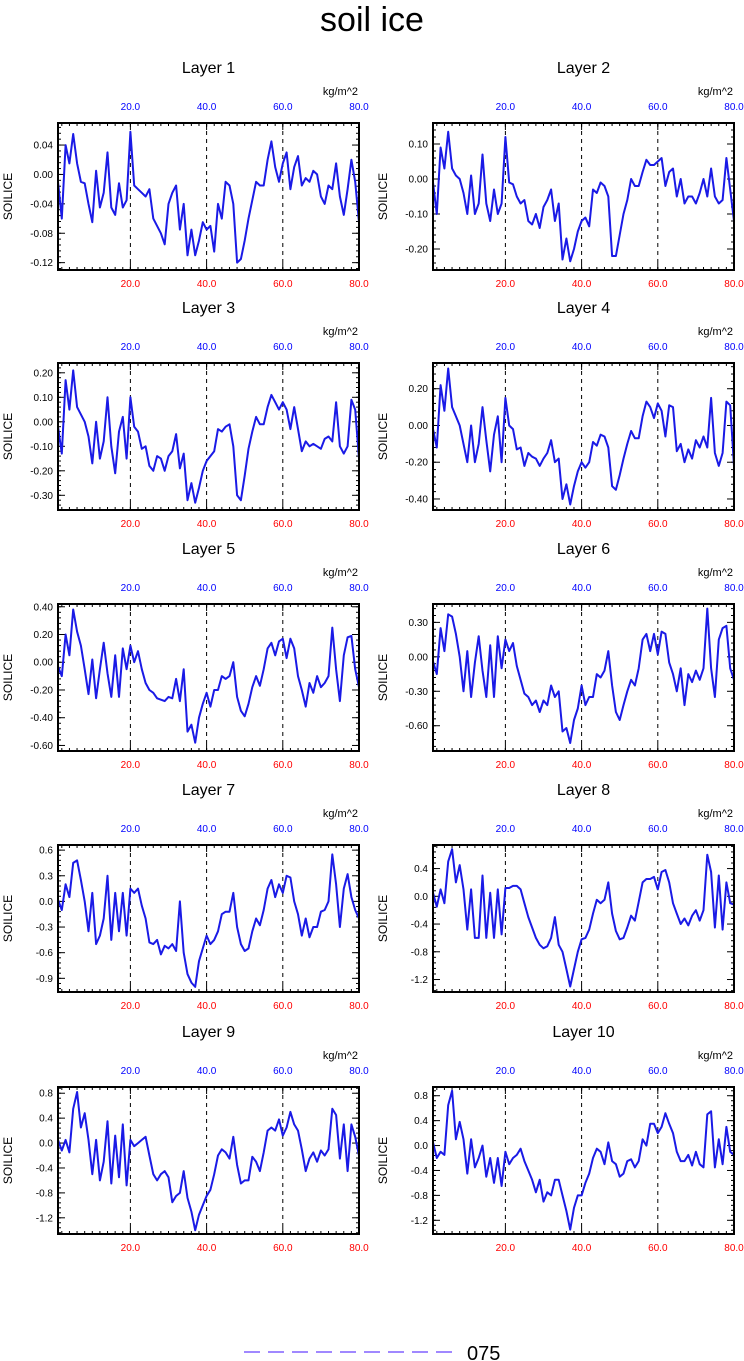 The width and height of the screenshot is (744, 1361). What do you see at coordinates (44, 398) in the screenshot?
I see `y-tick-label: 0.10` at bounding box center [44, 398].